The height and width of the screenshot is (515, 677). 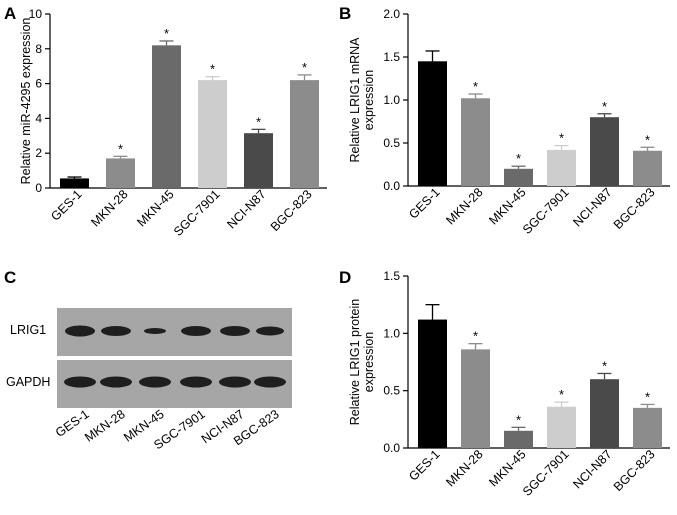 I want to click on y-axis-title: Relative miR-4295 expression, so click(x=26, y=101).